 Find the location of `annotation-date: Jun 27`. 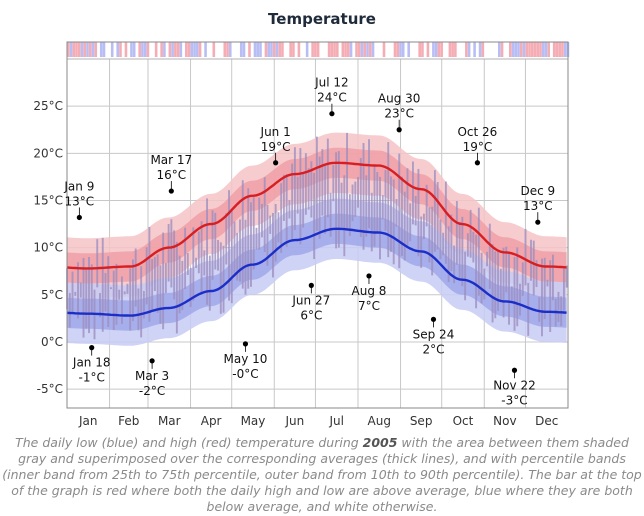

annotation-date: Jun 27 is located at coordinates (310, 300).